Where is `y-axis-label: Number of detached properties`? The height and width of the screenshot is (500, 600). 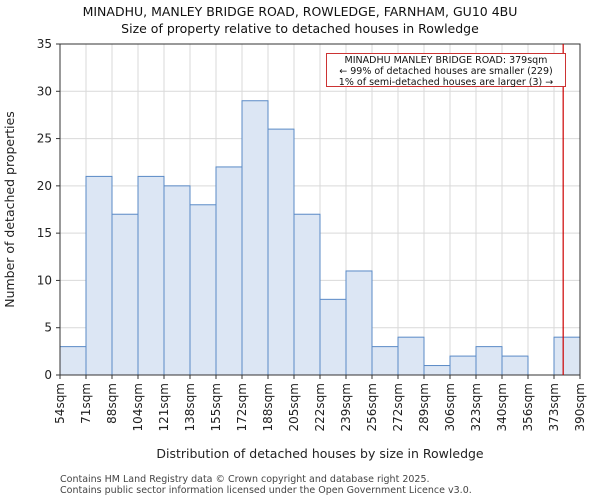
y-axis-label: Number of detached properties is located at coordinates (9, 209).